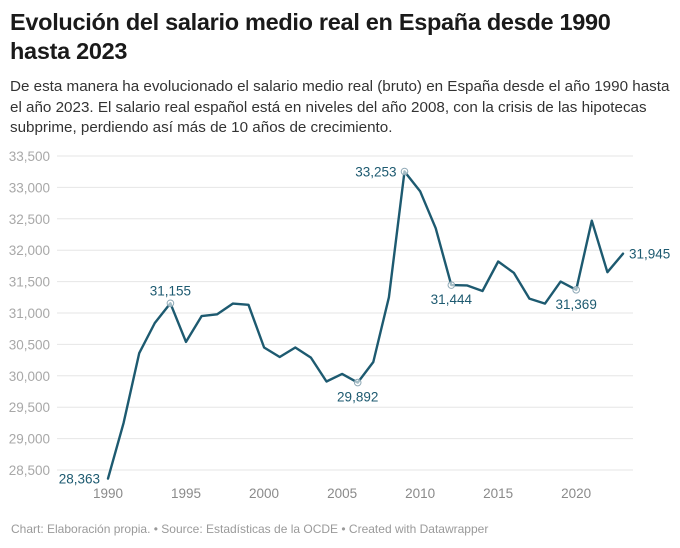 The width and height of the screenshot is (680, 548). What do you see at coordinates (170, 290) in the screenshot?
I see `data-label: 31,155` at bounding box center [170, 290].